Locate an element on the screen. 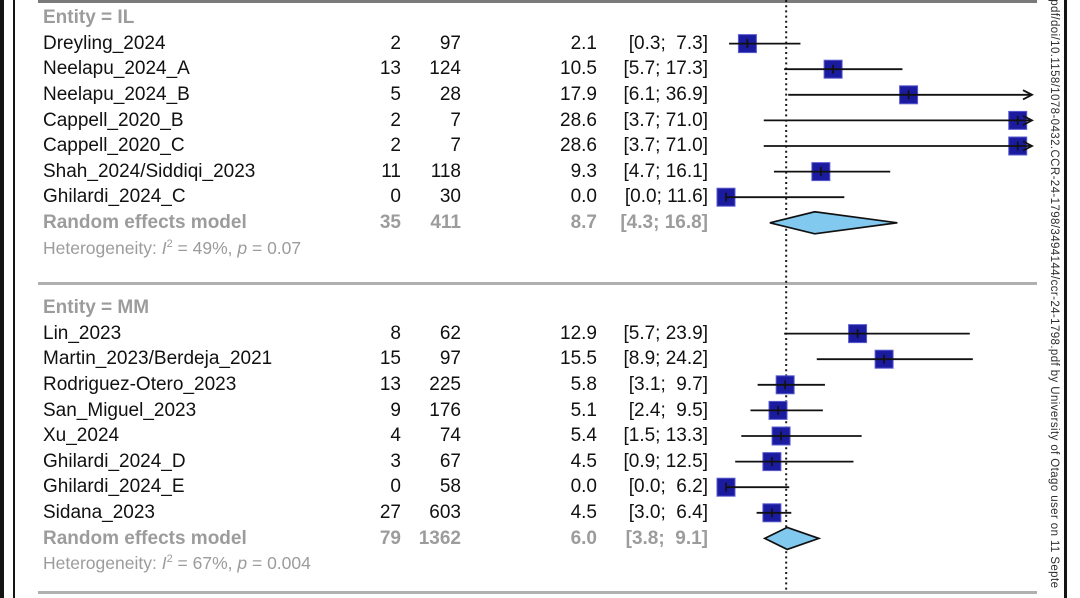 This screenshot has height=598, width=1080. study-confidence-interval: [0.3; 7.3] is located at coordinates (668, 43).